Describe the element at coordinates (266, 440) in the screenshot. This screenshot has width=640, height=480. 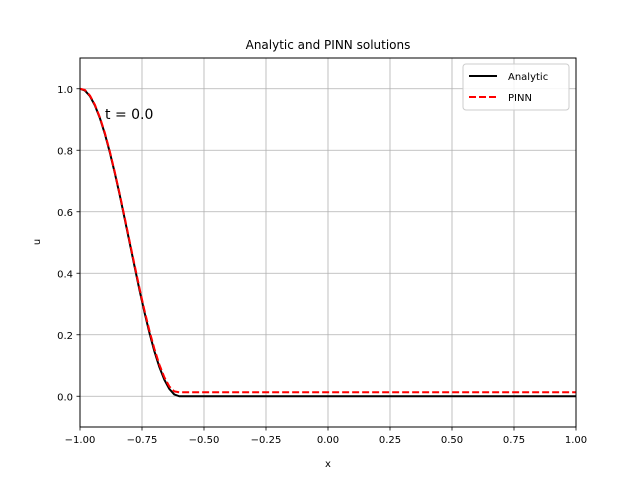
I see `x-tick-label: −0.25` at that location.